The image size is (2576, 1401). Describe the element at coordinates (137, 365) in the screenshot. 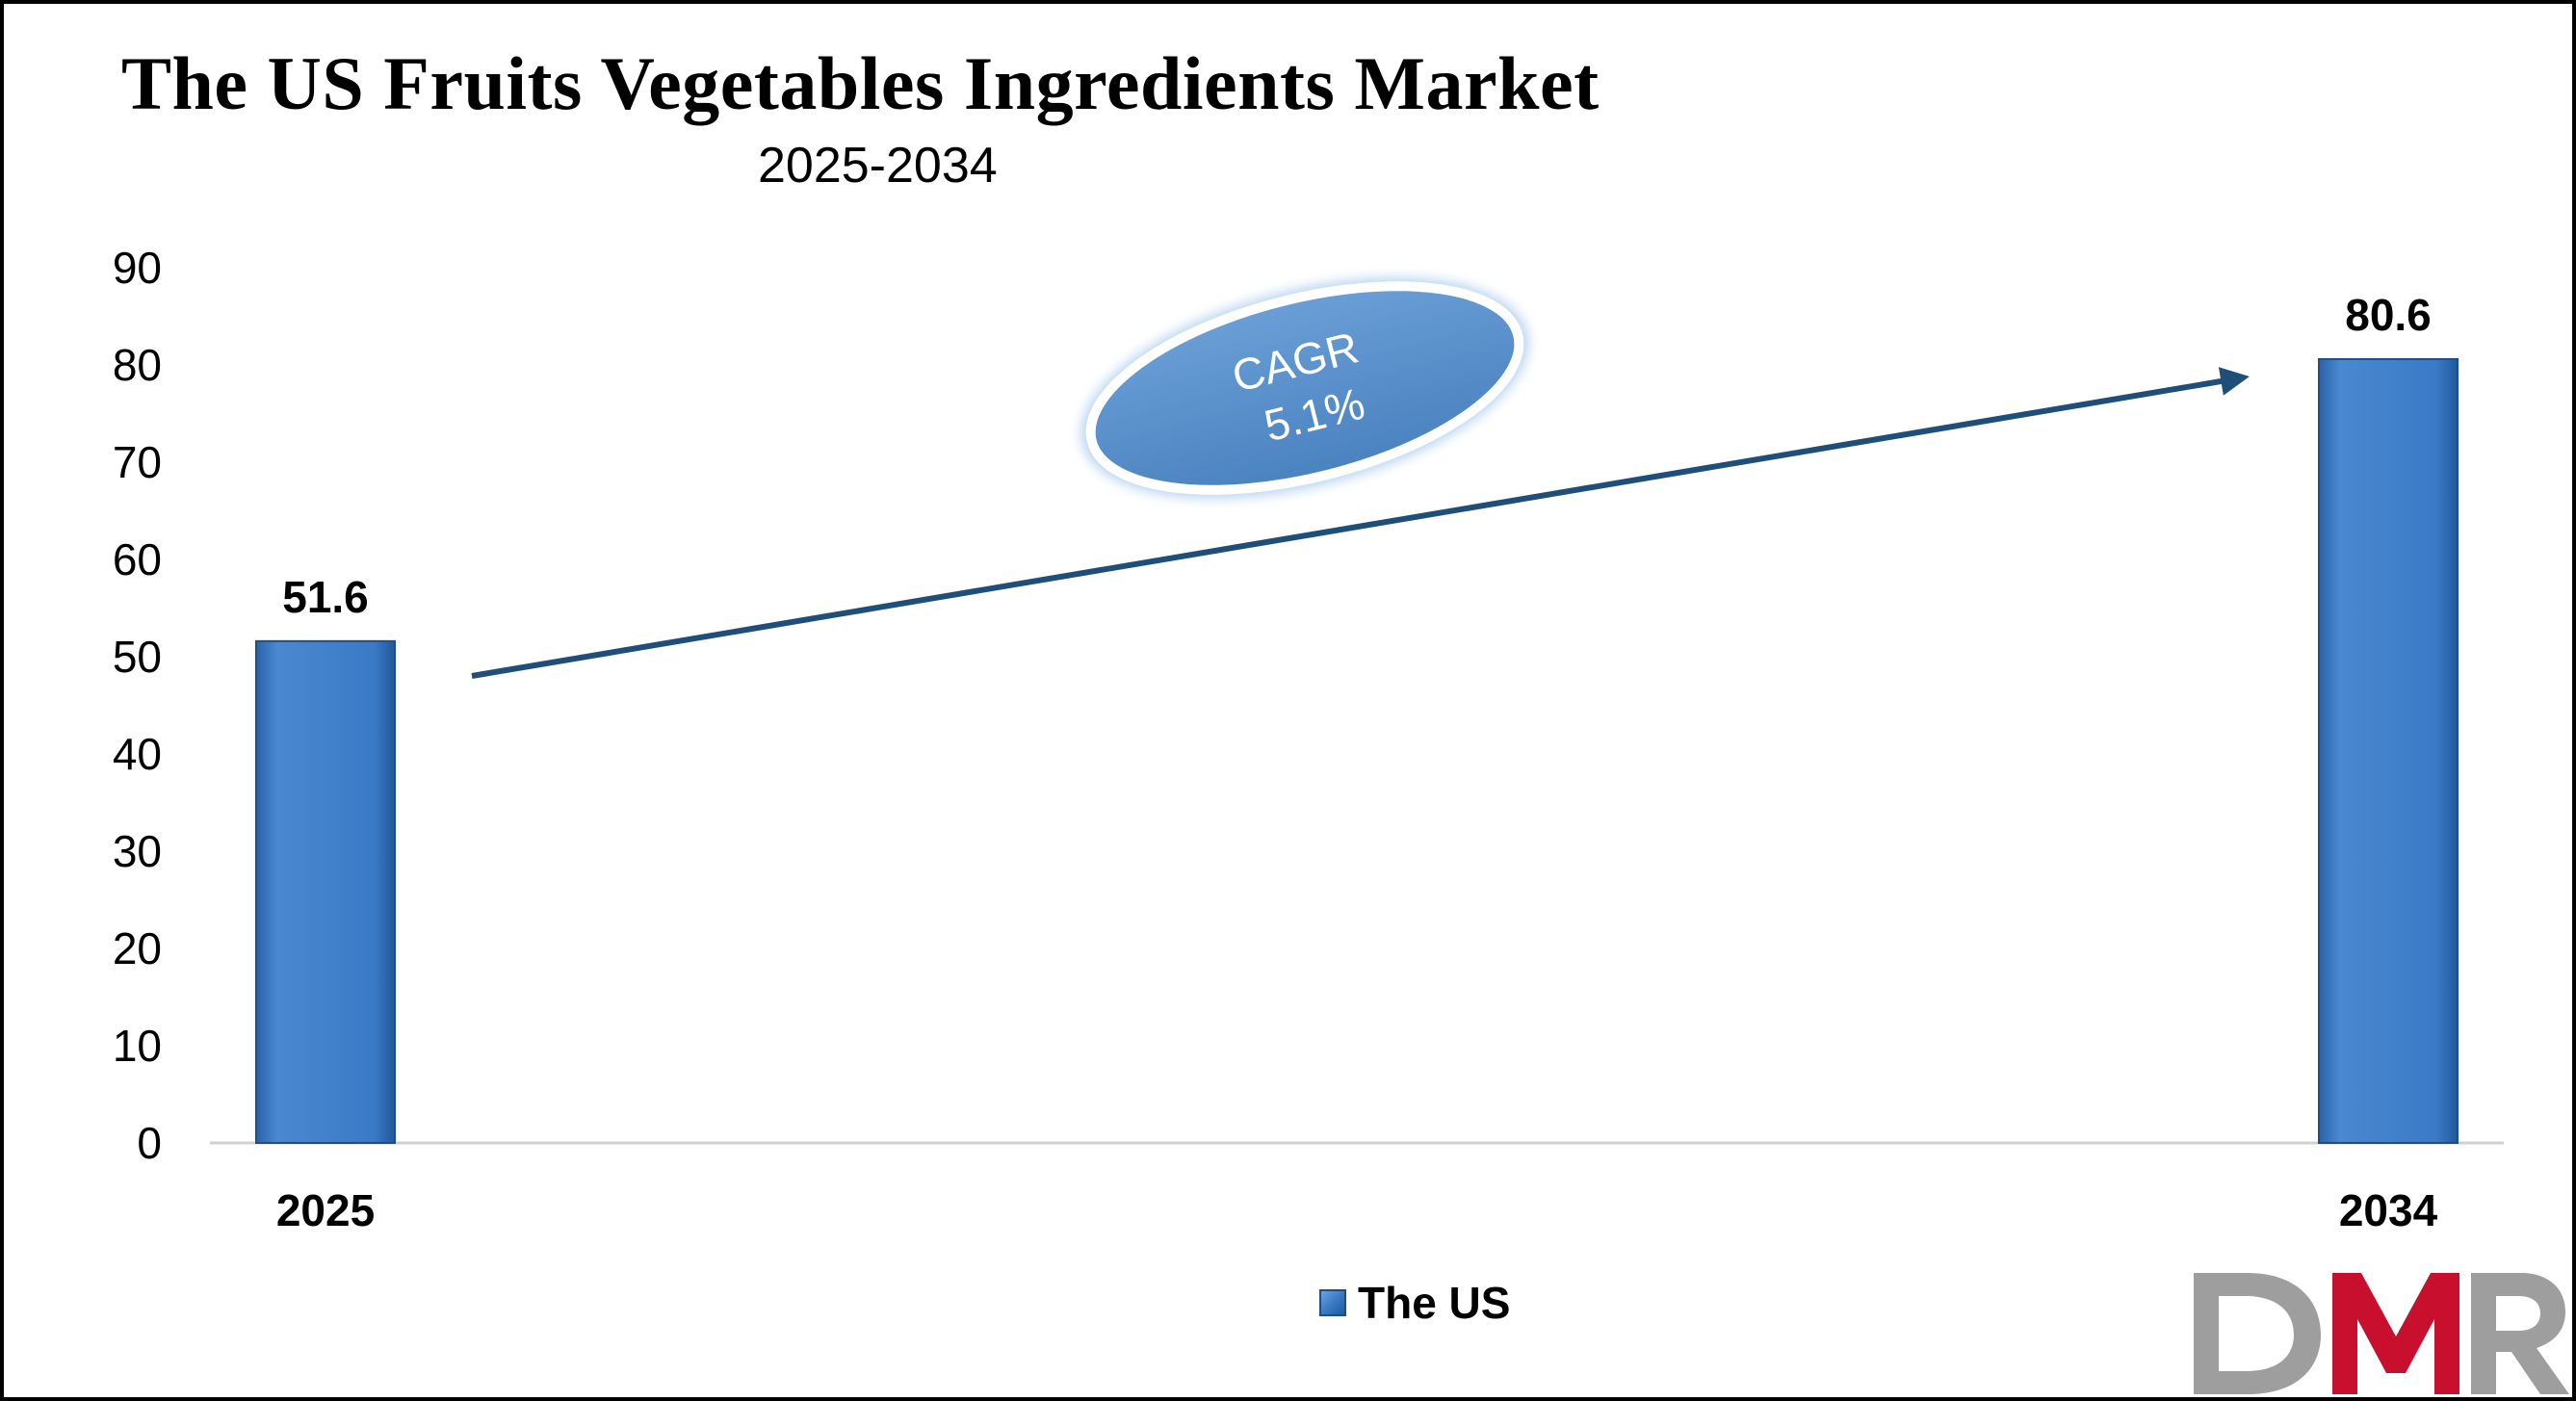

I see `y-tick-label: 80` at that location.